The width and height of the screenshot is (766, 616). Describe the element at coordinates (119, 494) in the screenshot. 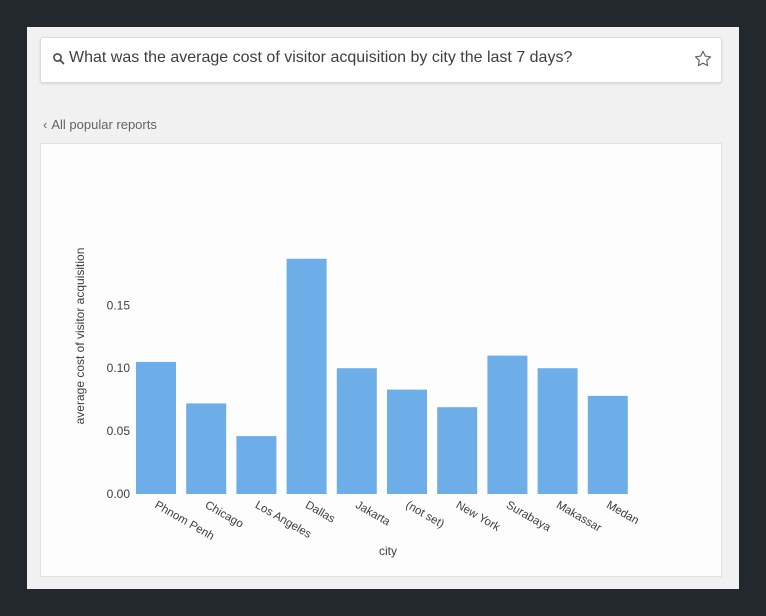

I see `y-tick-label: 0.00` at that location.